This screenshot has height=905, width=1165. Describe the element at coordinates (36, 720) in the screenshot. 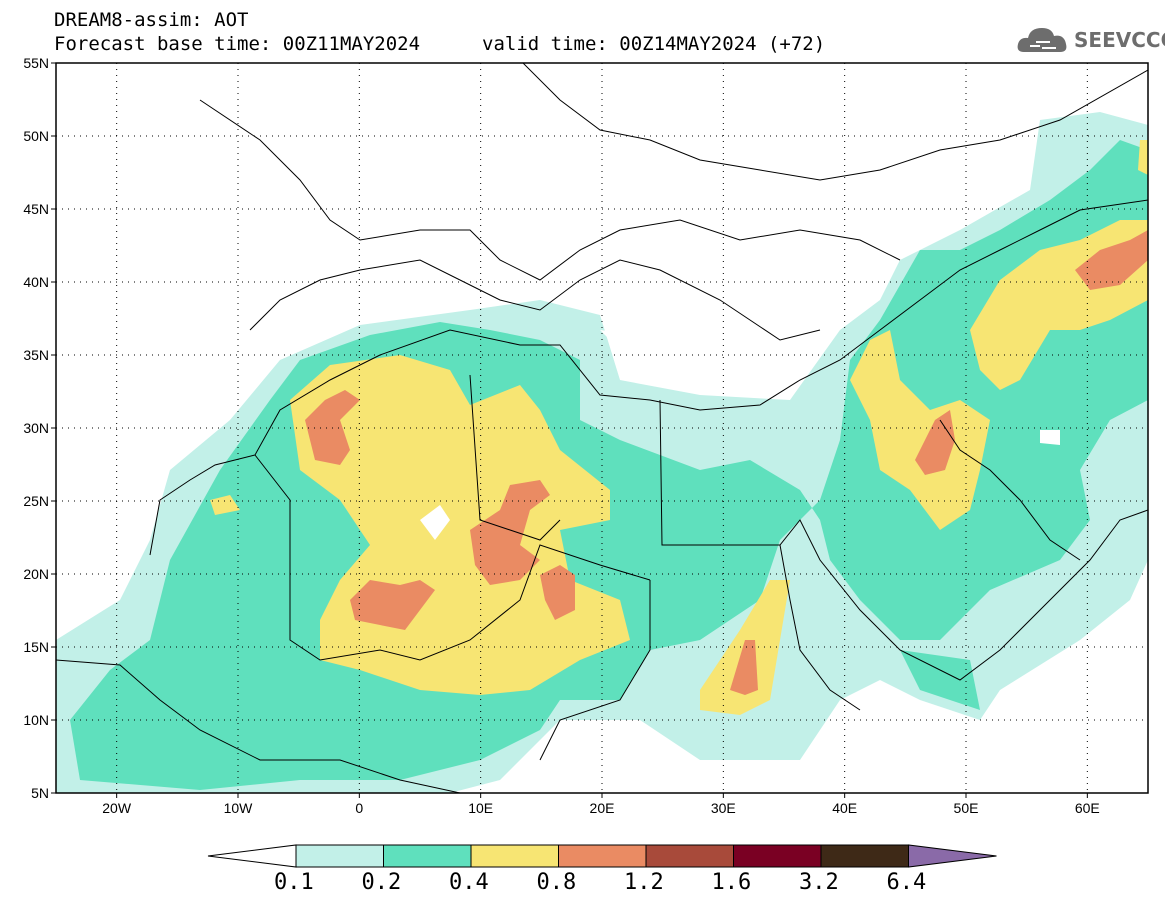

I see `lat-label: 10N` at that location.